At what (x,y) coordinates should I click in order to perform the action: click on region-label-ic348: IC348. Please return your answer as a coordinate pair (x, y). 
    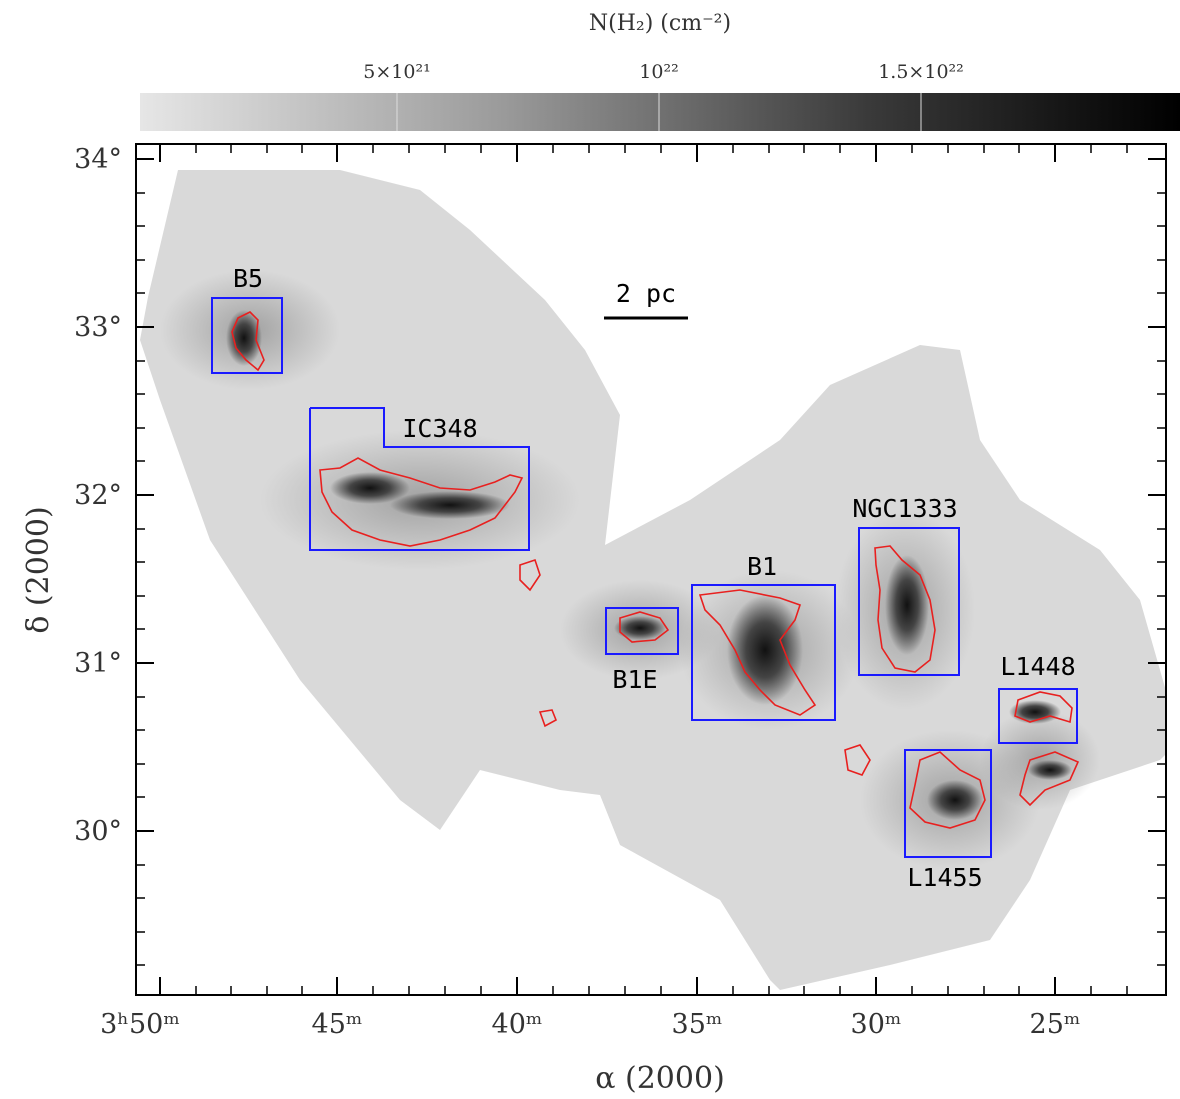
    Looking at the image, I should click on (439, 428).